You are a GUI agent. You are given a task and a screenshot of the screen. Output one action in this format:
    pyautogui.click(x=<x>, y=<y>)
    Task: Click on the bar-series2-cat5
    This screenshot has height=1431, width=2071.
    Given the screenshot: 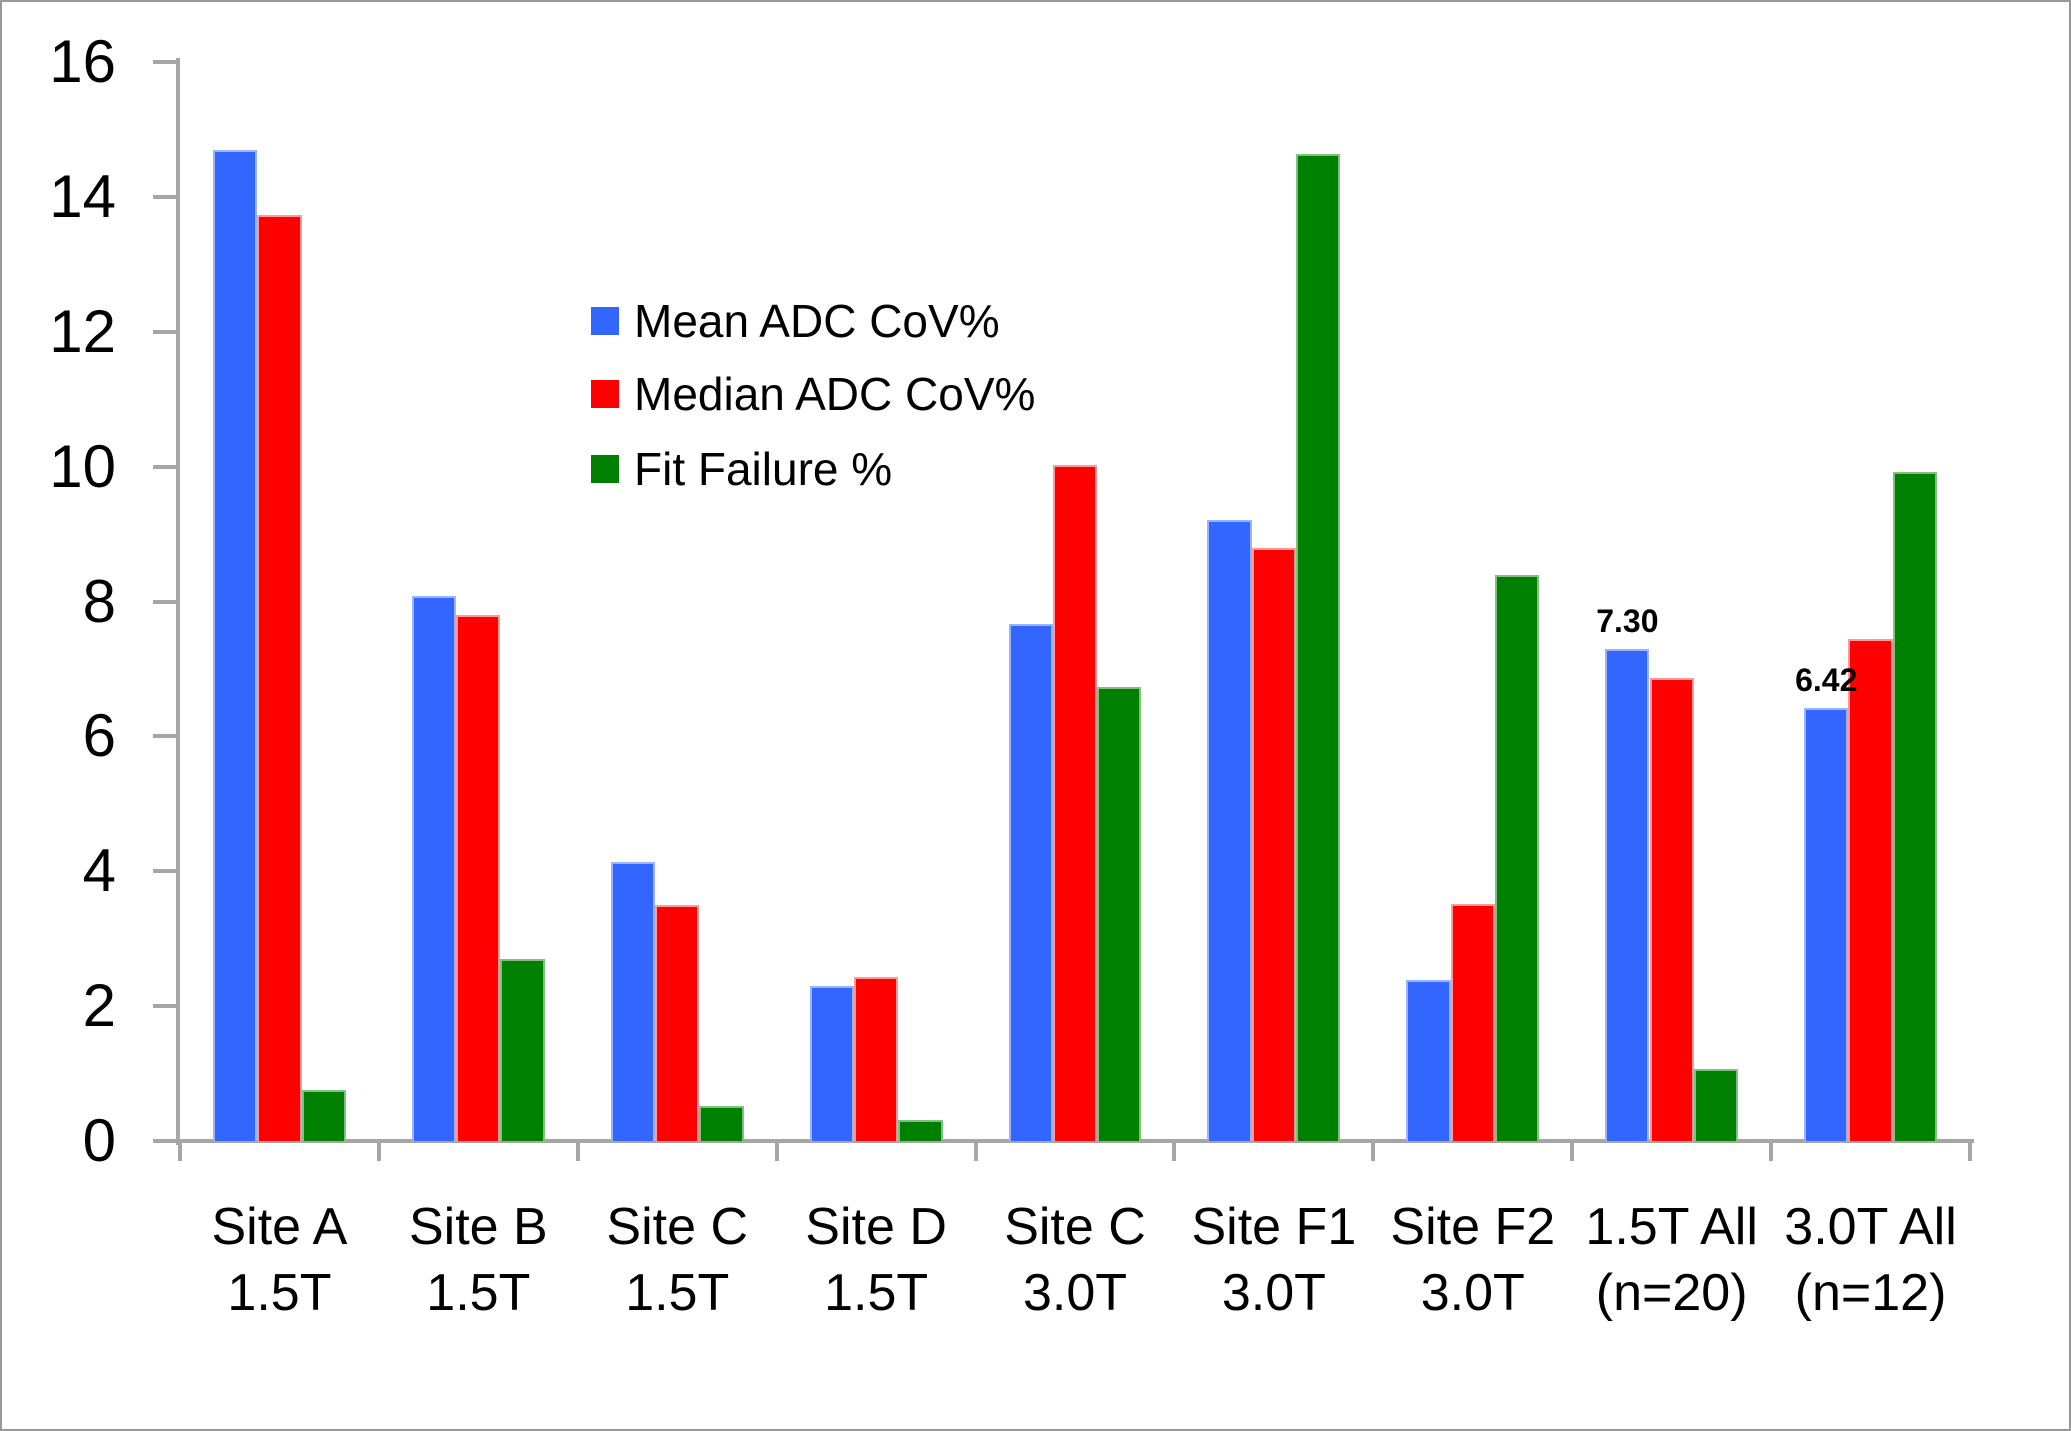 What is the action you would take?
    pyautogui.click(x=1318, y=647)
    